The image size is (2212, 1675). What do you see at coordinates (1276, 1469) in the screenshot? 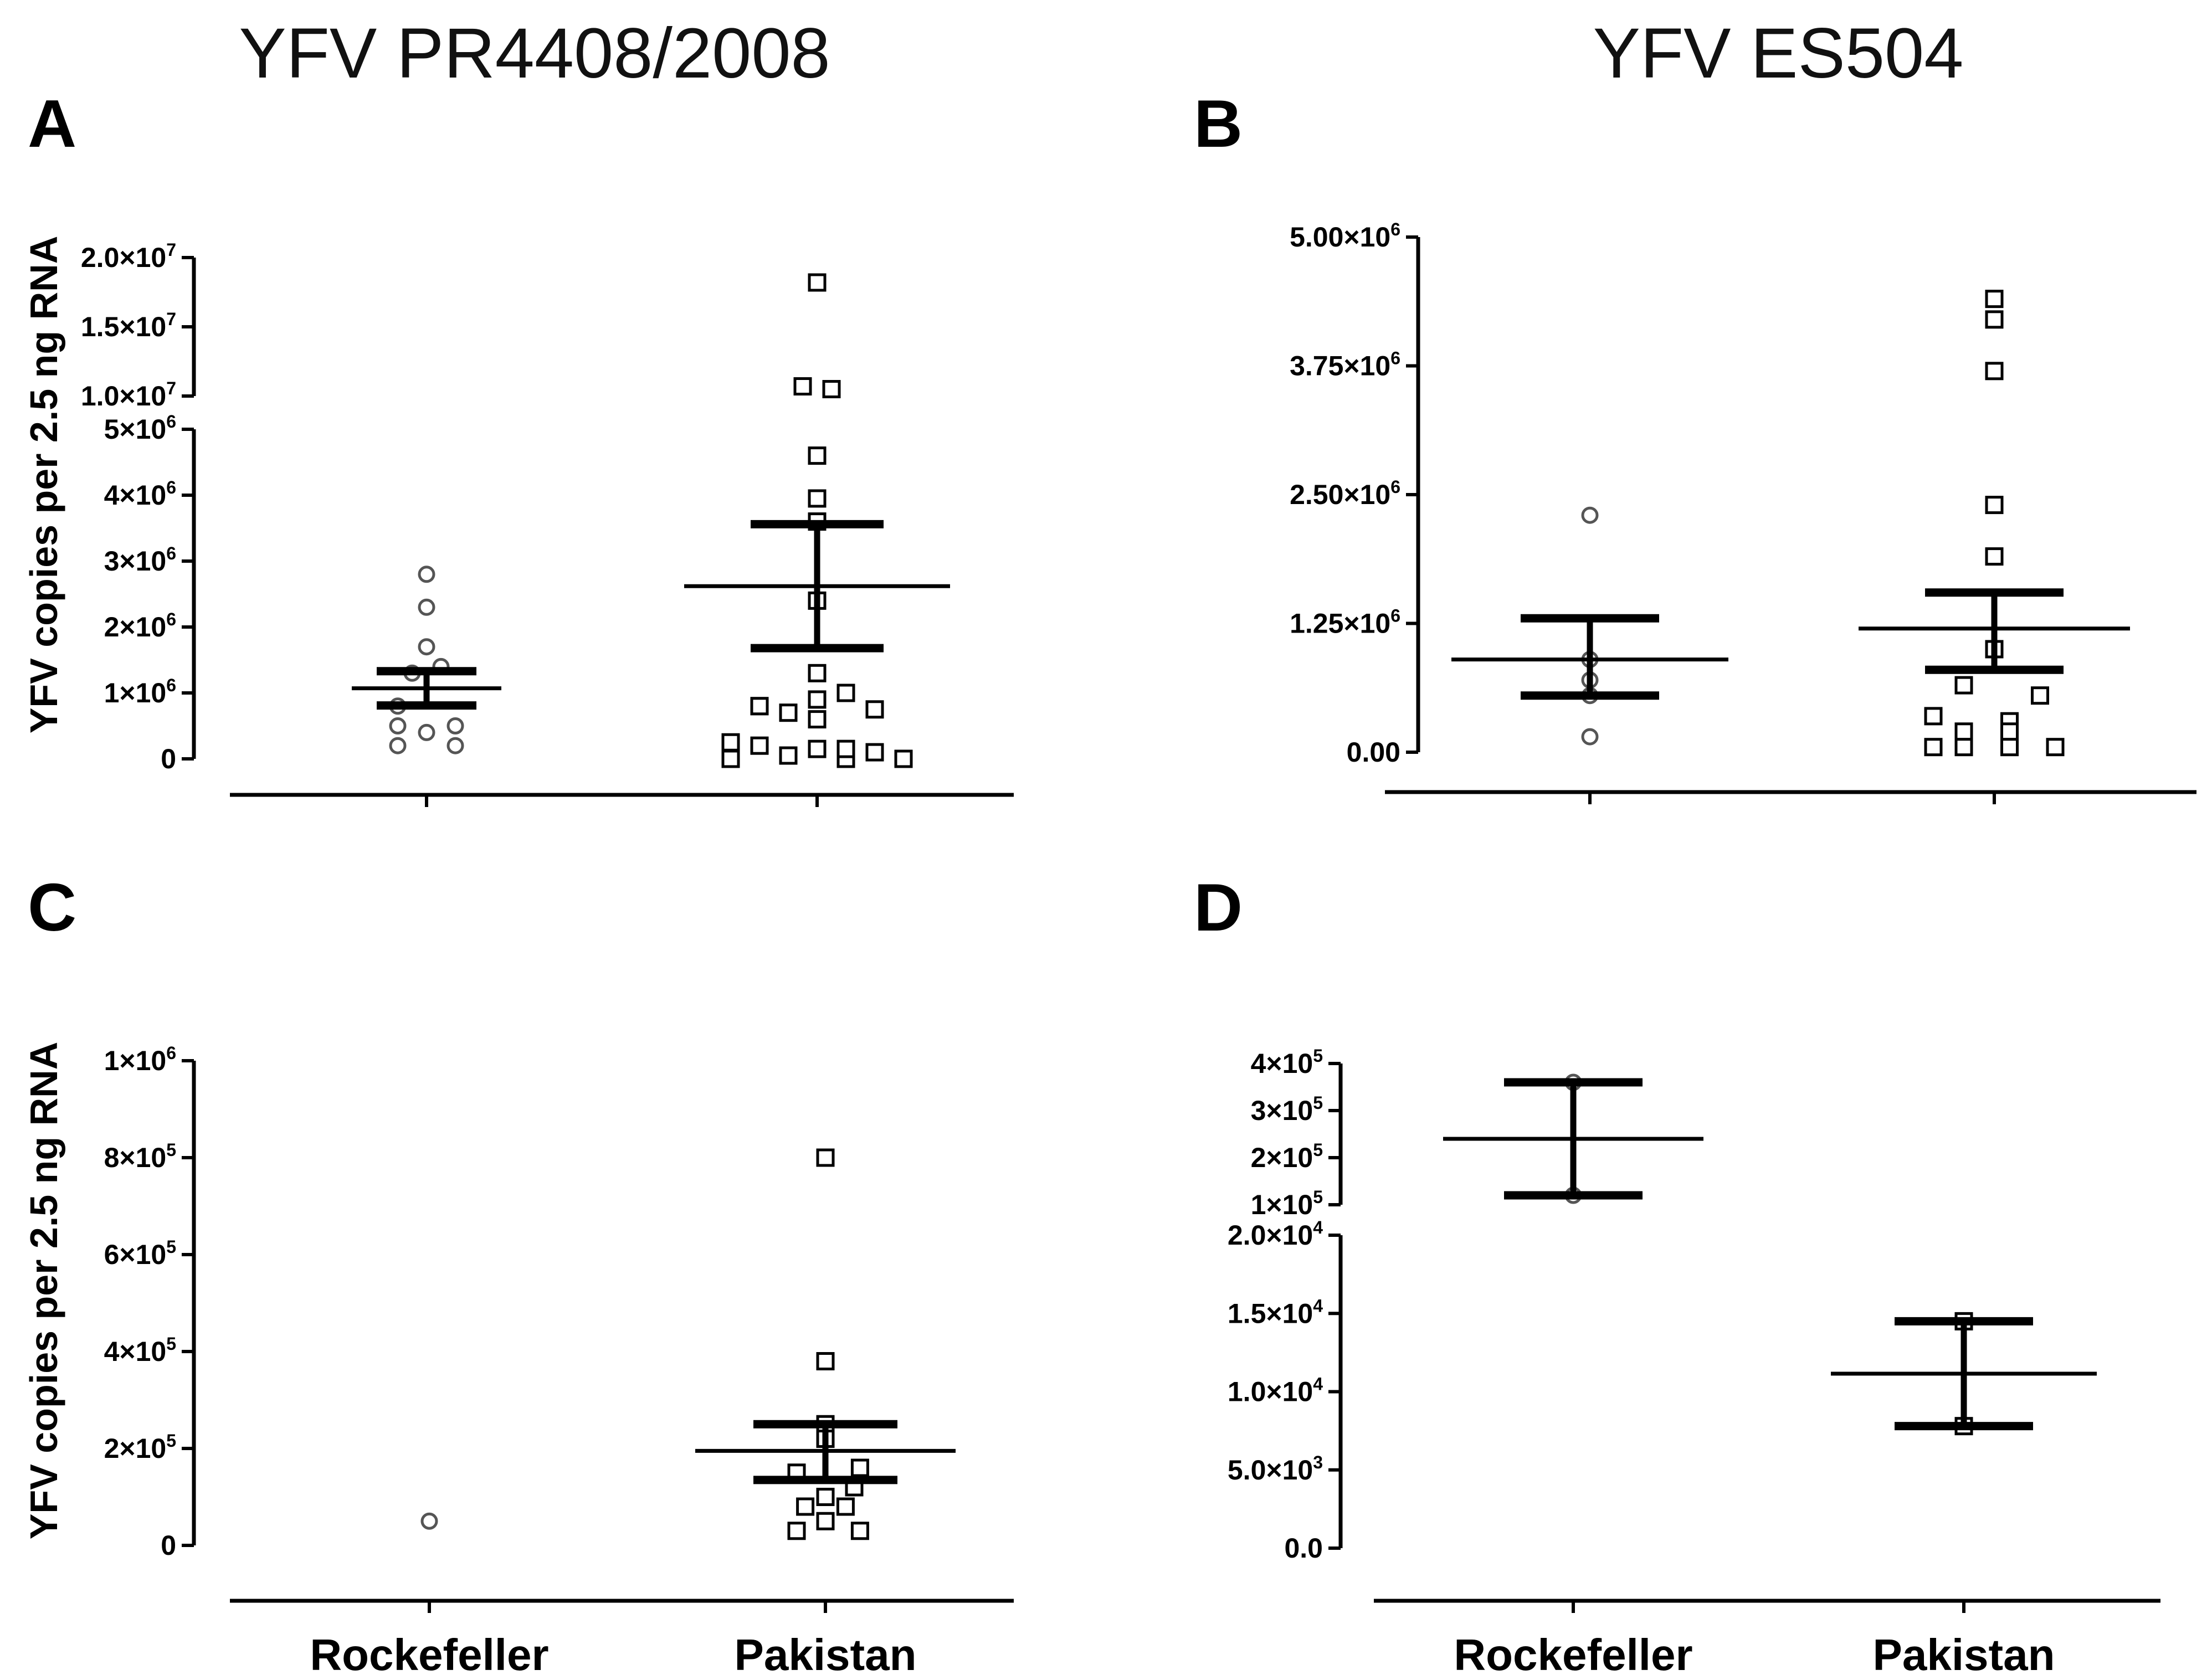
I see `y-tick-label: 5.0×10³` at bounding box center [1276, 1469].